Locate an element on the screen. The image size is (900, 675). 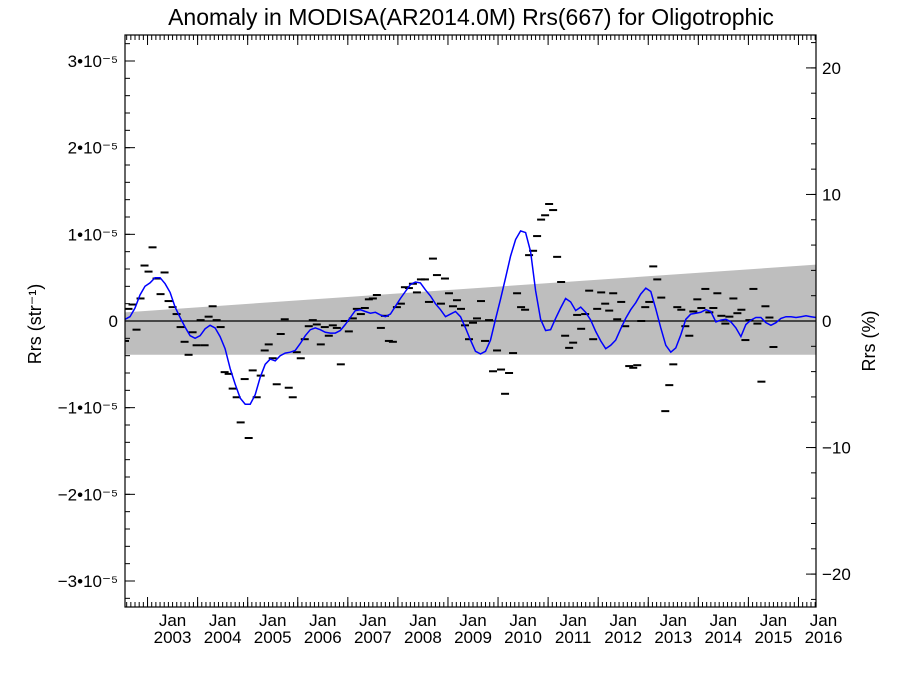
y-left-tick-label-6: −3•10⁻⁵ is located at coordinates (88, 581).